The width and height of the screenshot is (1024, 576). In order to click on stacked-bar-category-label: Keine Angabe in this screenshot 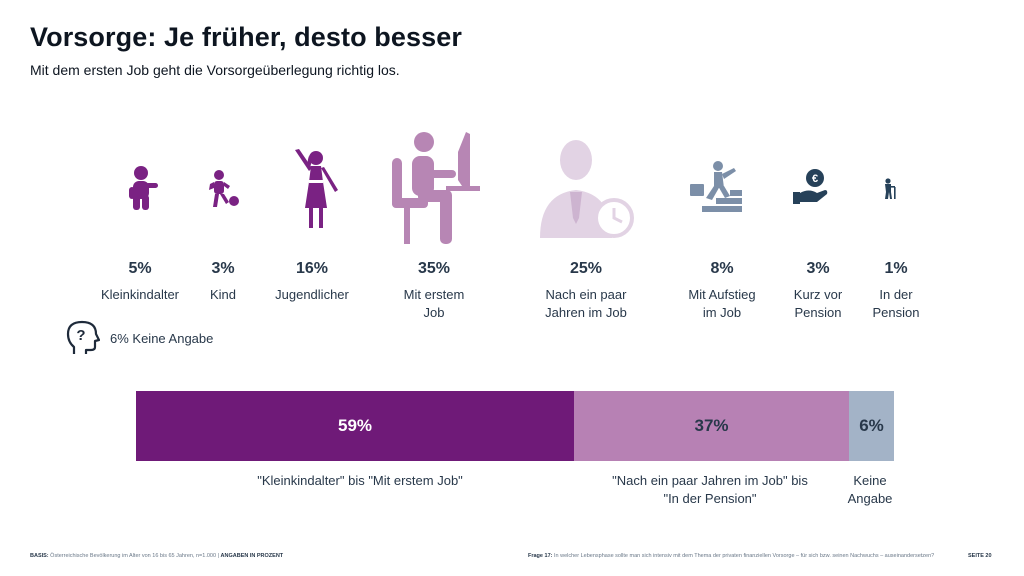, I will do `click(870, 489)`.